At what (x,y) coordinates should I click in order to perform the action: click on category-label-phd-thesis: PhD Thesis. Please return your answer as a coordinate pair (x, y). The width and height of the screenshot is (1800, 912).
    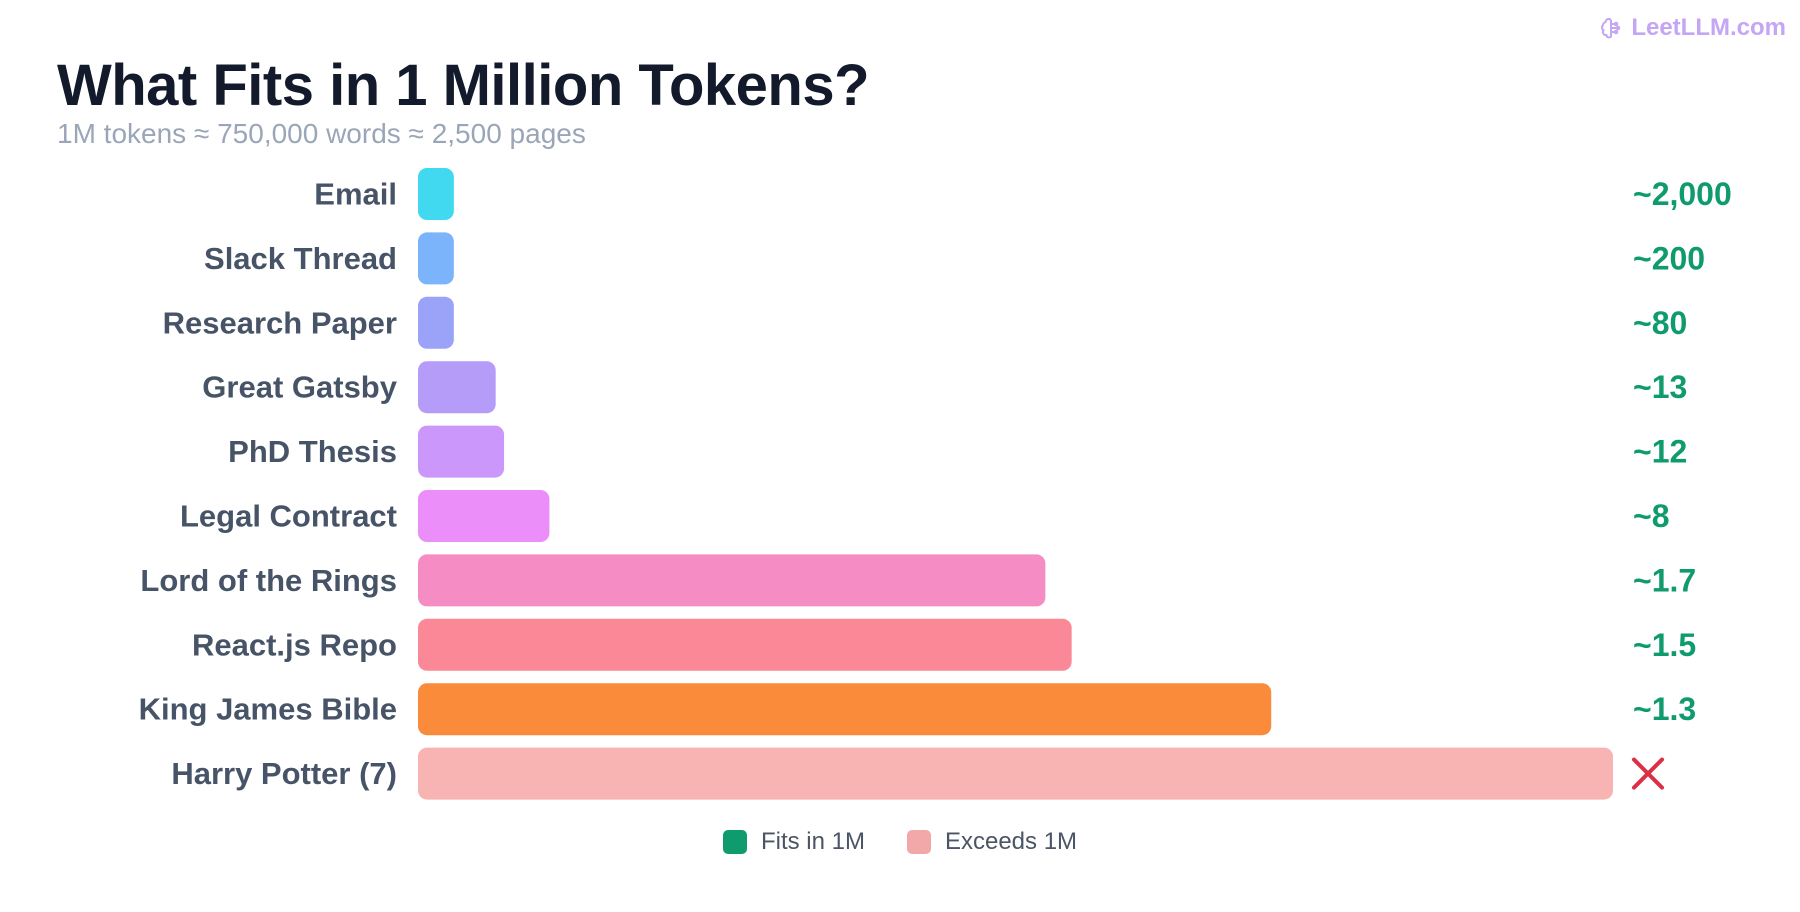
    Looking at the image, I should click on (312, 451).